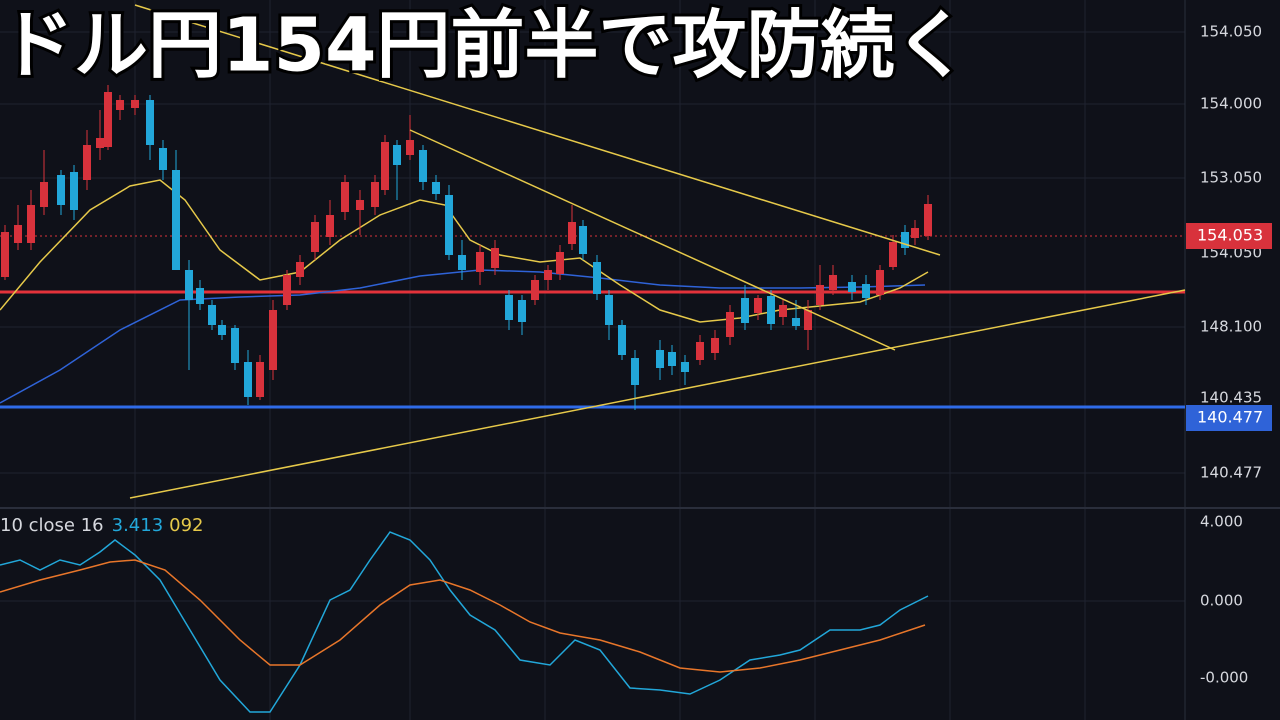  What do you see at coordinates (1231, 473) in the screenshot?
I see `price-label: 140.477` at bounding box center [1231, 473].